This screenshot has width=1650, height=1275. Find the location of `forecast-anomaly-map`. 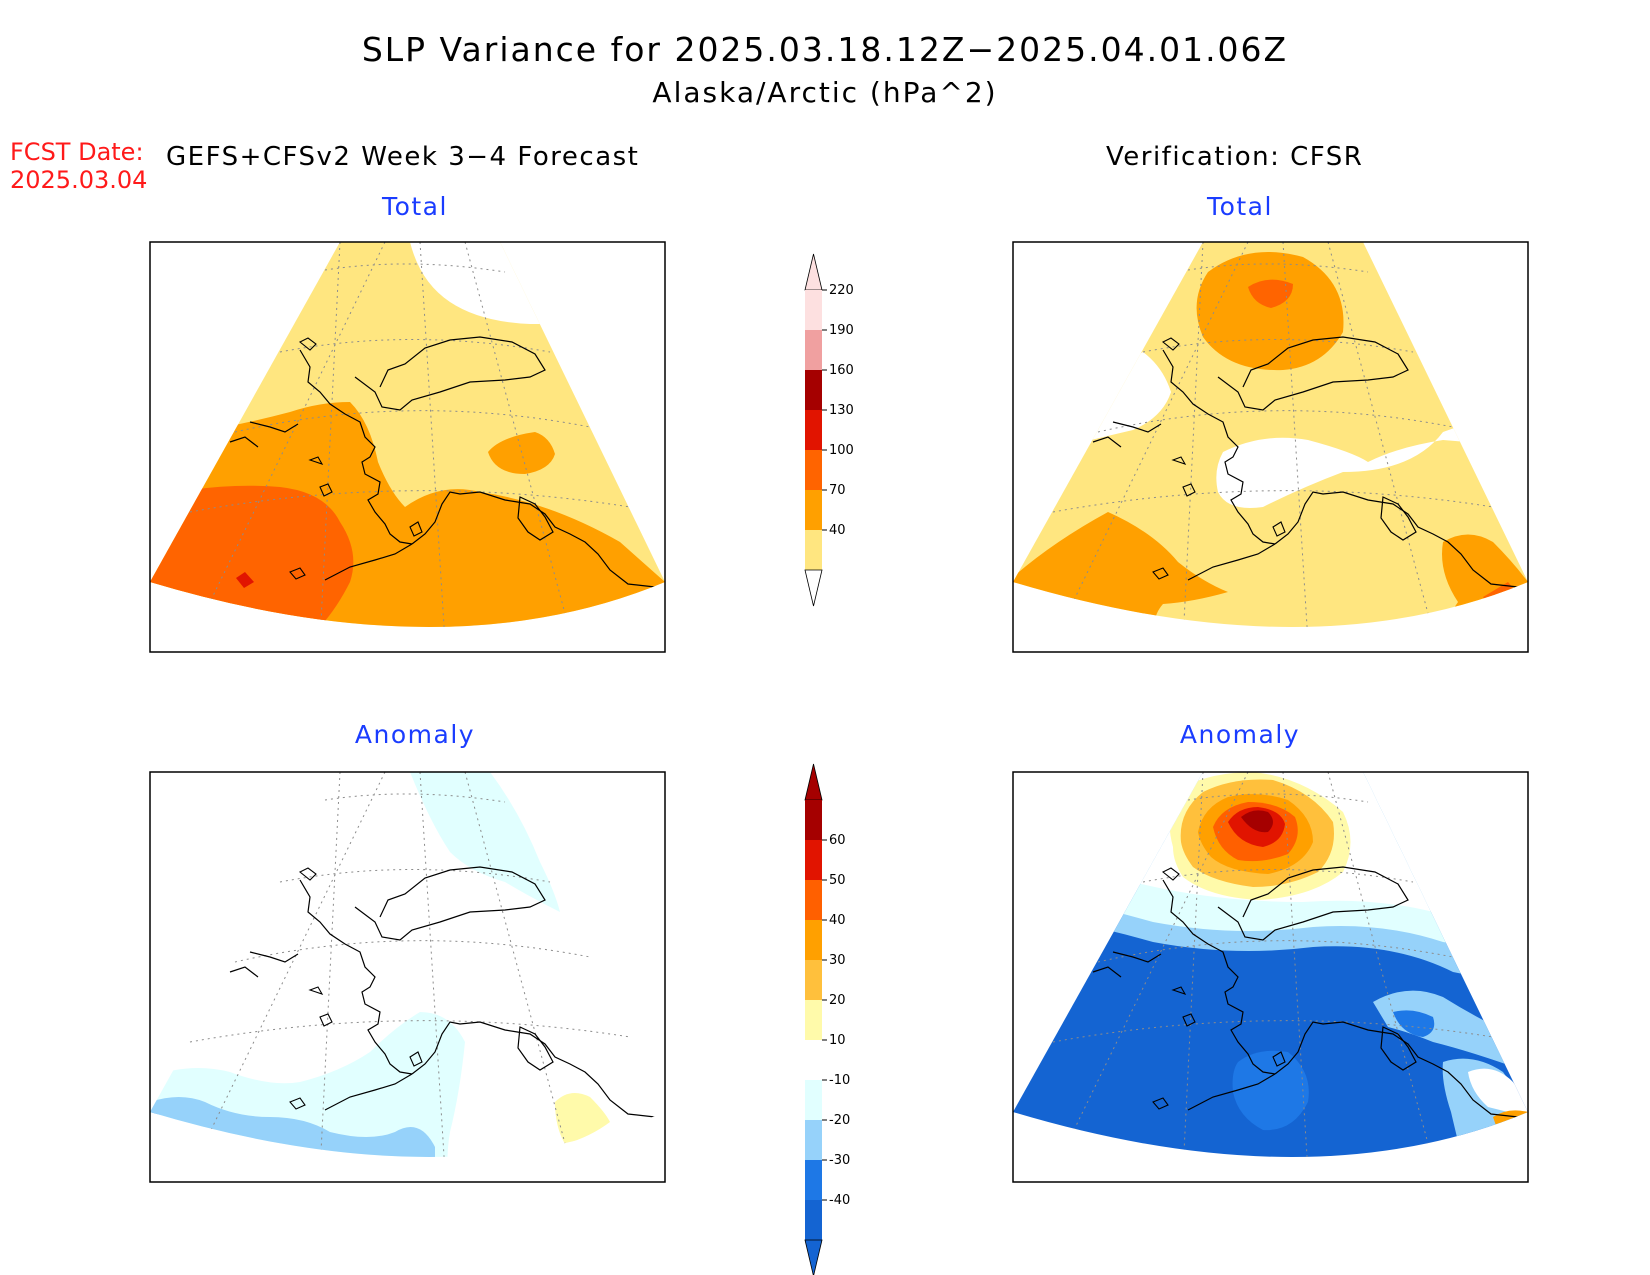

forecast-anomaly-map is located at coordinates (407, 977).